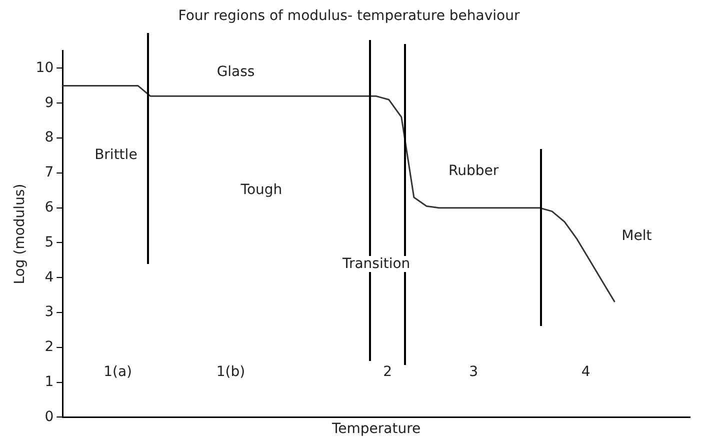 Image resolution: width=708 pixels, height=446 pixels. I want to click on y-axis-title: Log (modulus), so click(20, 234).